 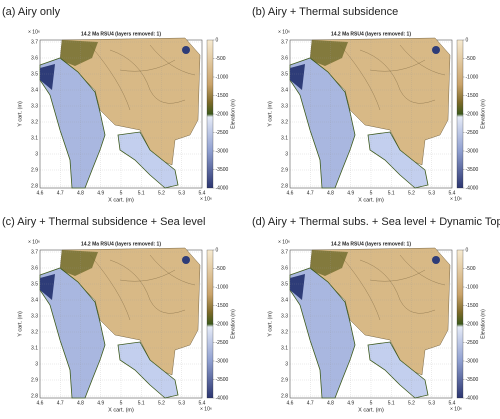 I want to click on panel-label: (b) Airy + Thermal subsidence, so click(x=325, y=12).